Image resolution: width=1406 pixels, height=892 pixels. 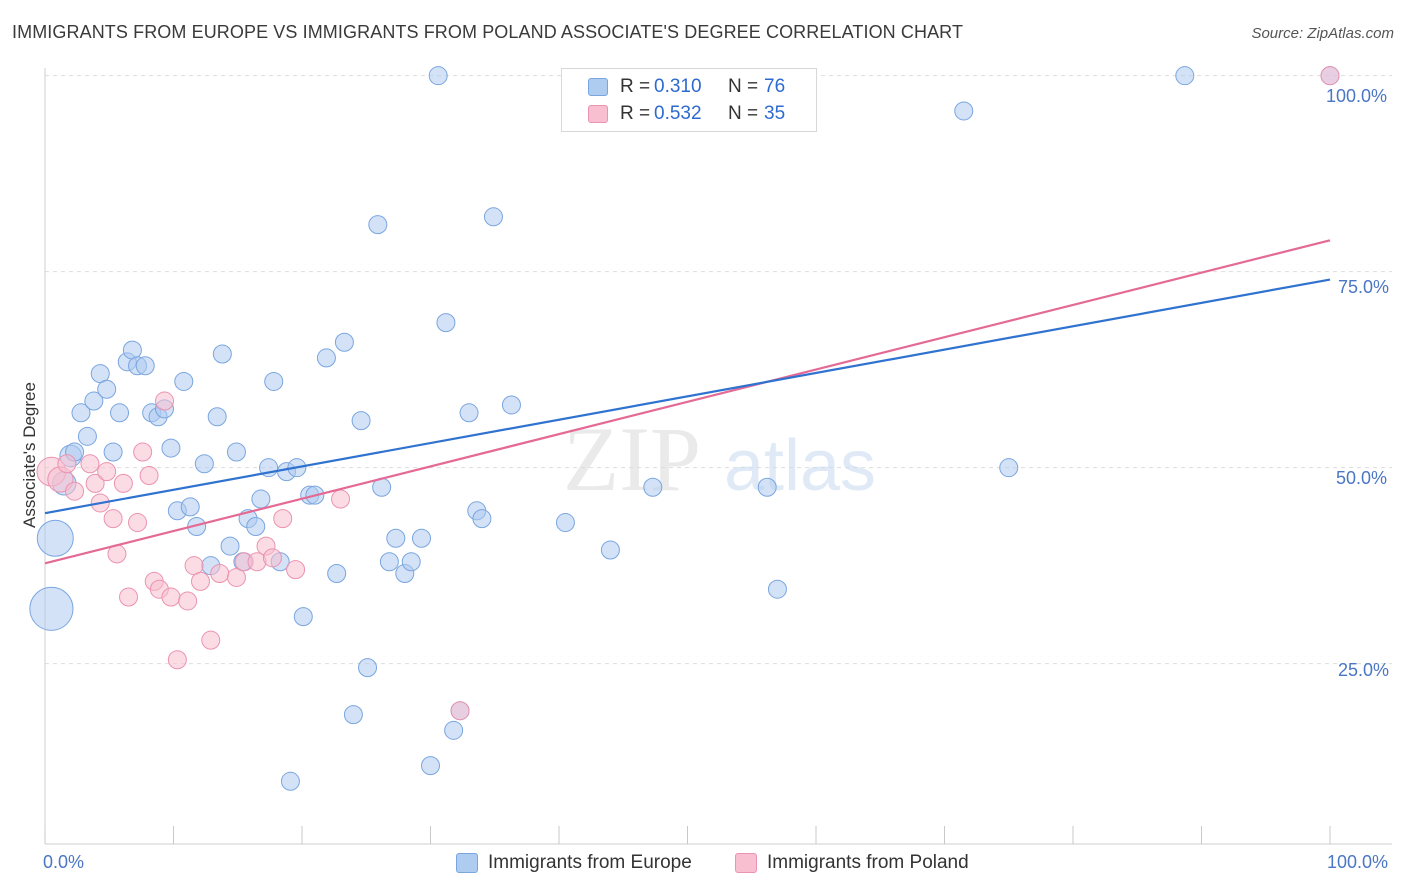 What do you see at coordinates (743, 86) in the screenshot?
I see `europe-n-label: N =` at bounding box center [743, 86].